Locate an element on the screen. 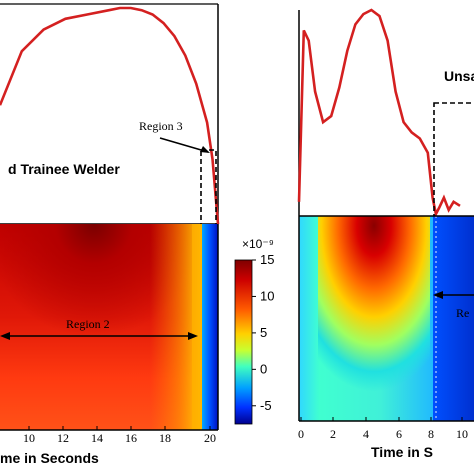  left-x-tick-label: 20 is located at coordinates (210, 438).